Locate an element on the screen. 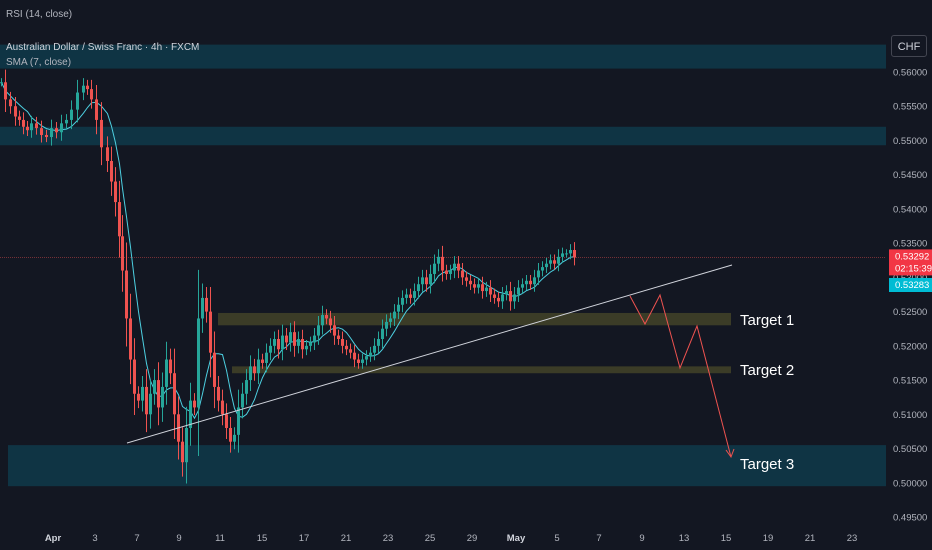  x-tick-label: 19 is located at coordinates (768, 538).